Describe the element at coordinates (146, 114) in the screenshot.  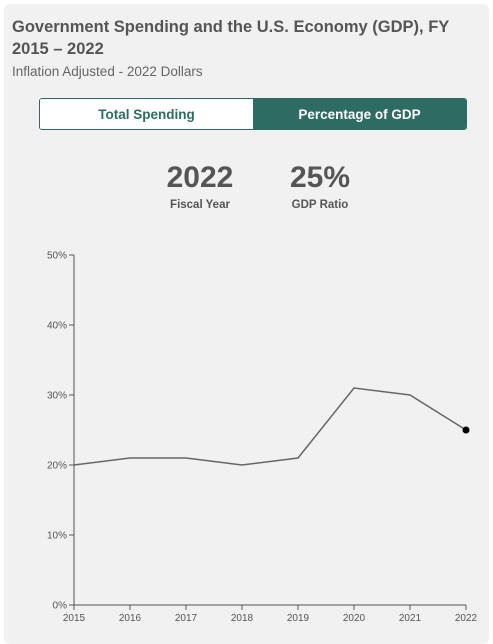
I see `total-spending-tab: Total Spending` at that location.